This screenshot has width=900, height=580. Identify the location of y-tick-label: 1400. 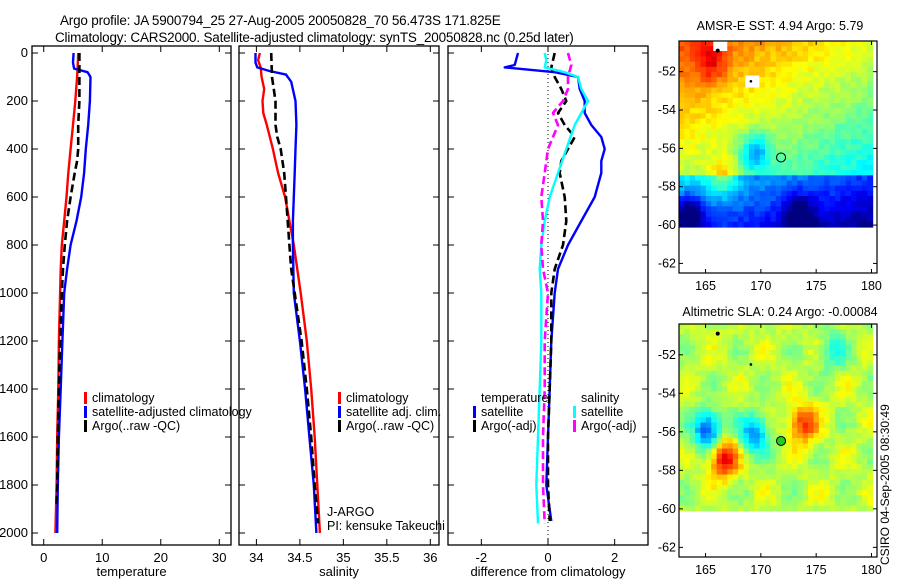
(14, 388).